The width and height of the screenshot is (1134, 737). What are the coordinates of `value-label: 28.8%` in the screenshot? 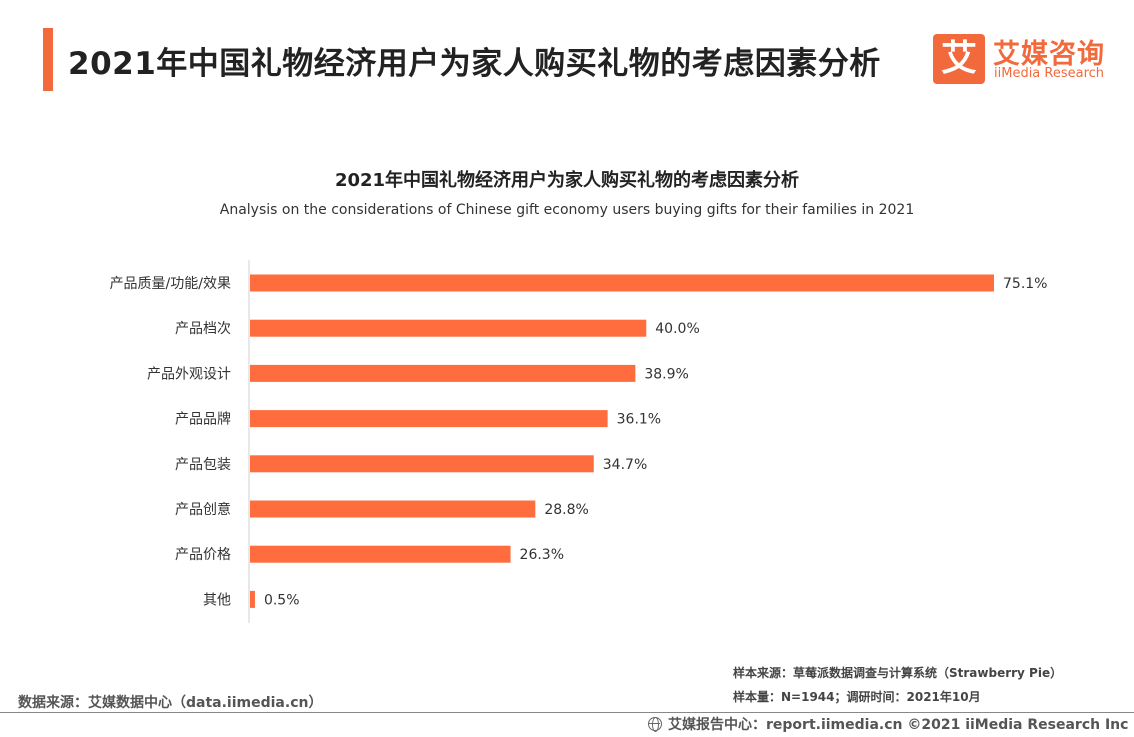 It's located at (566, 510).